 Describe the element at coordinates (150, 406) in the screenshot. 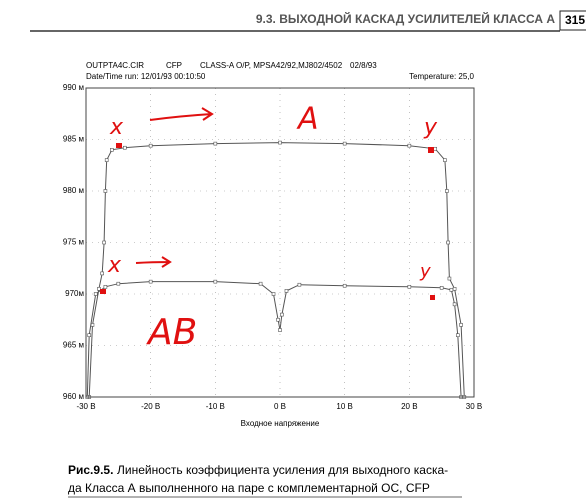

I see `x-tick-label: -20 В` at that location.